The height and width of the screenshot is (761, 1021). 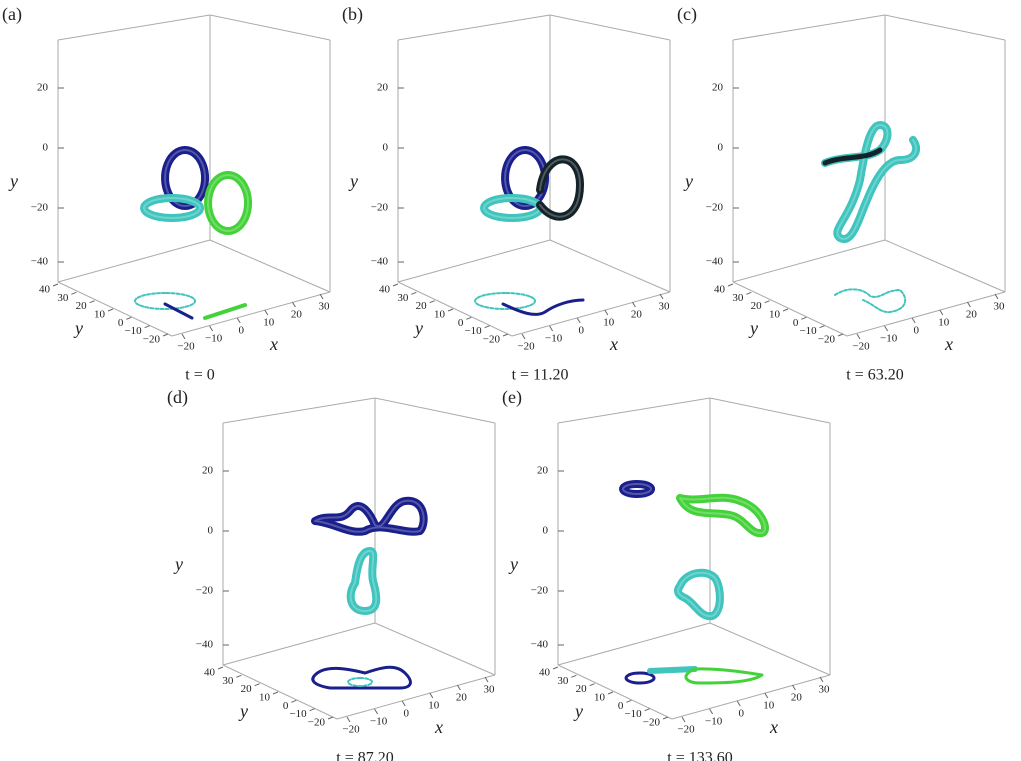 I want to click on depth-tick-label: 30, so click(x=403, y=298).